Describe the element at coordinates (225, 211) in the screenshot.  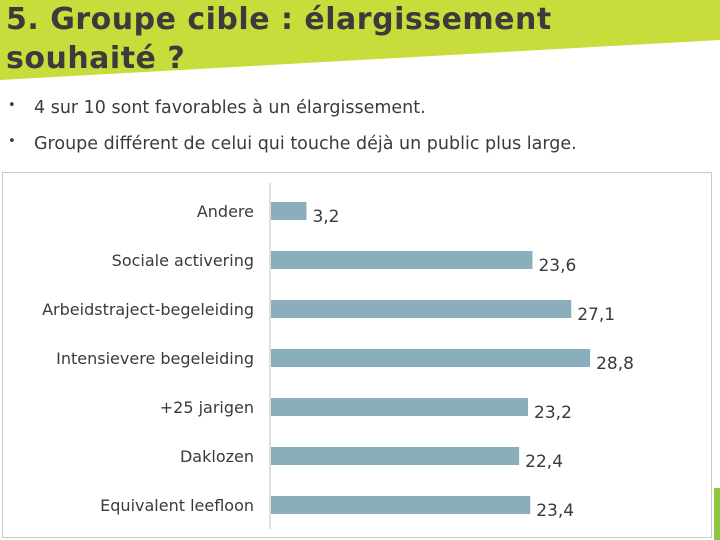
I see `category-label-0: Andere` at that location.